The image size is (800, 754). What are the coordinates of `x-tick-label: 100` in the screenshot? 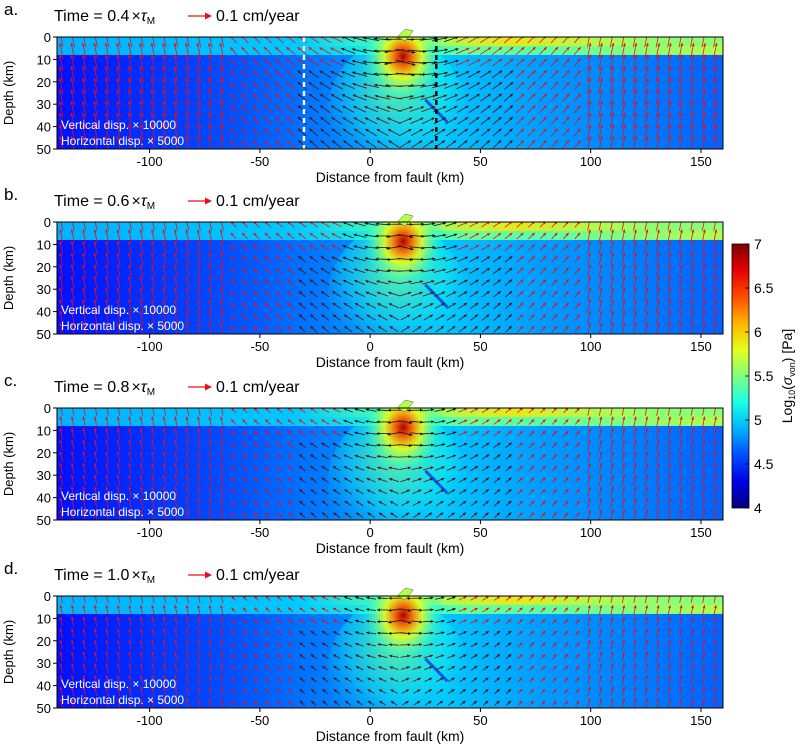 It's located at (591, 532).